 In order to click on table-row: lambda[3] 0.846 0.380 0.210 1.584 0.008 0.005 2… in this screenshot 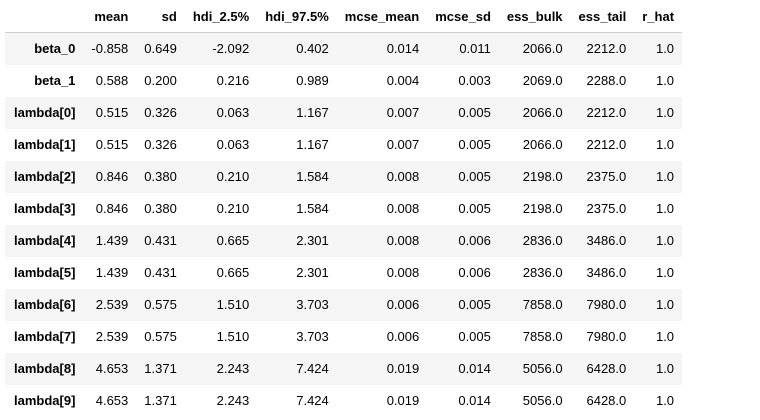, I will do `click(344, 208)`.